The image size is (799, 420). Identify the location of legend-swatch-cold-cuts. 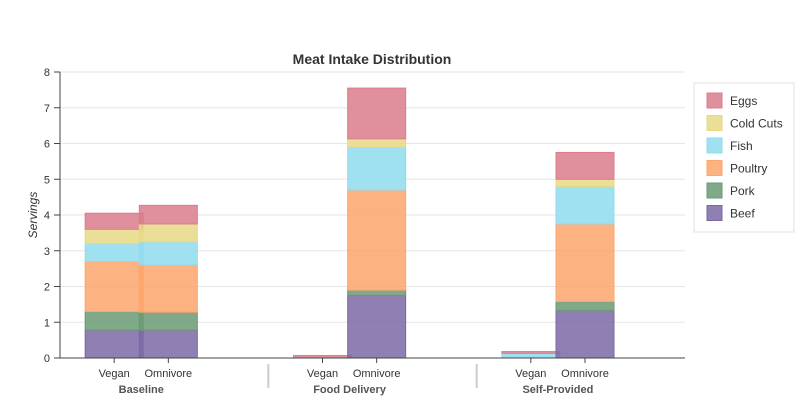
(714, 123).